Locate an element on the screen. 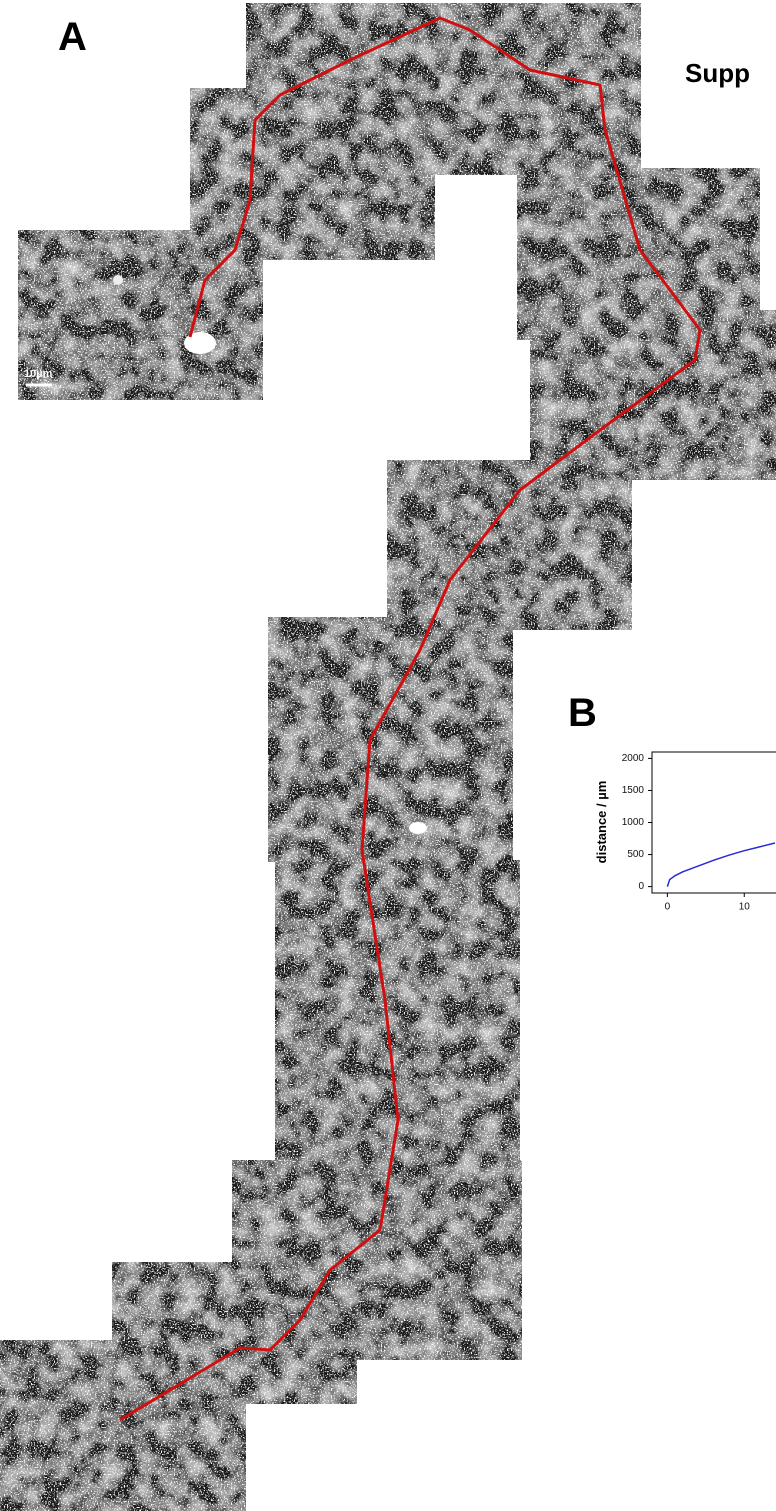 Image resolution: width=776 pixels, height=1511 pixels. x-tick-label: 0 is located at coordinates (668, 907).